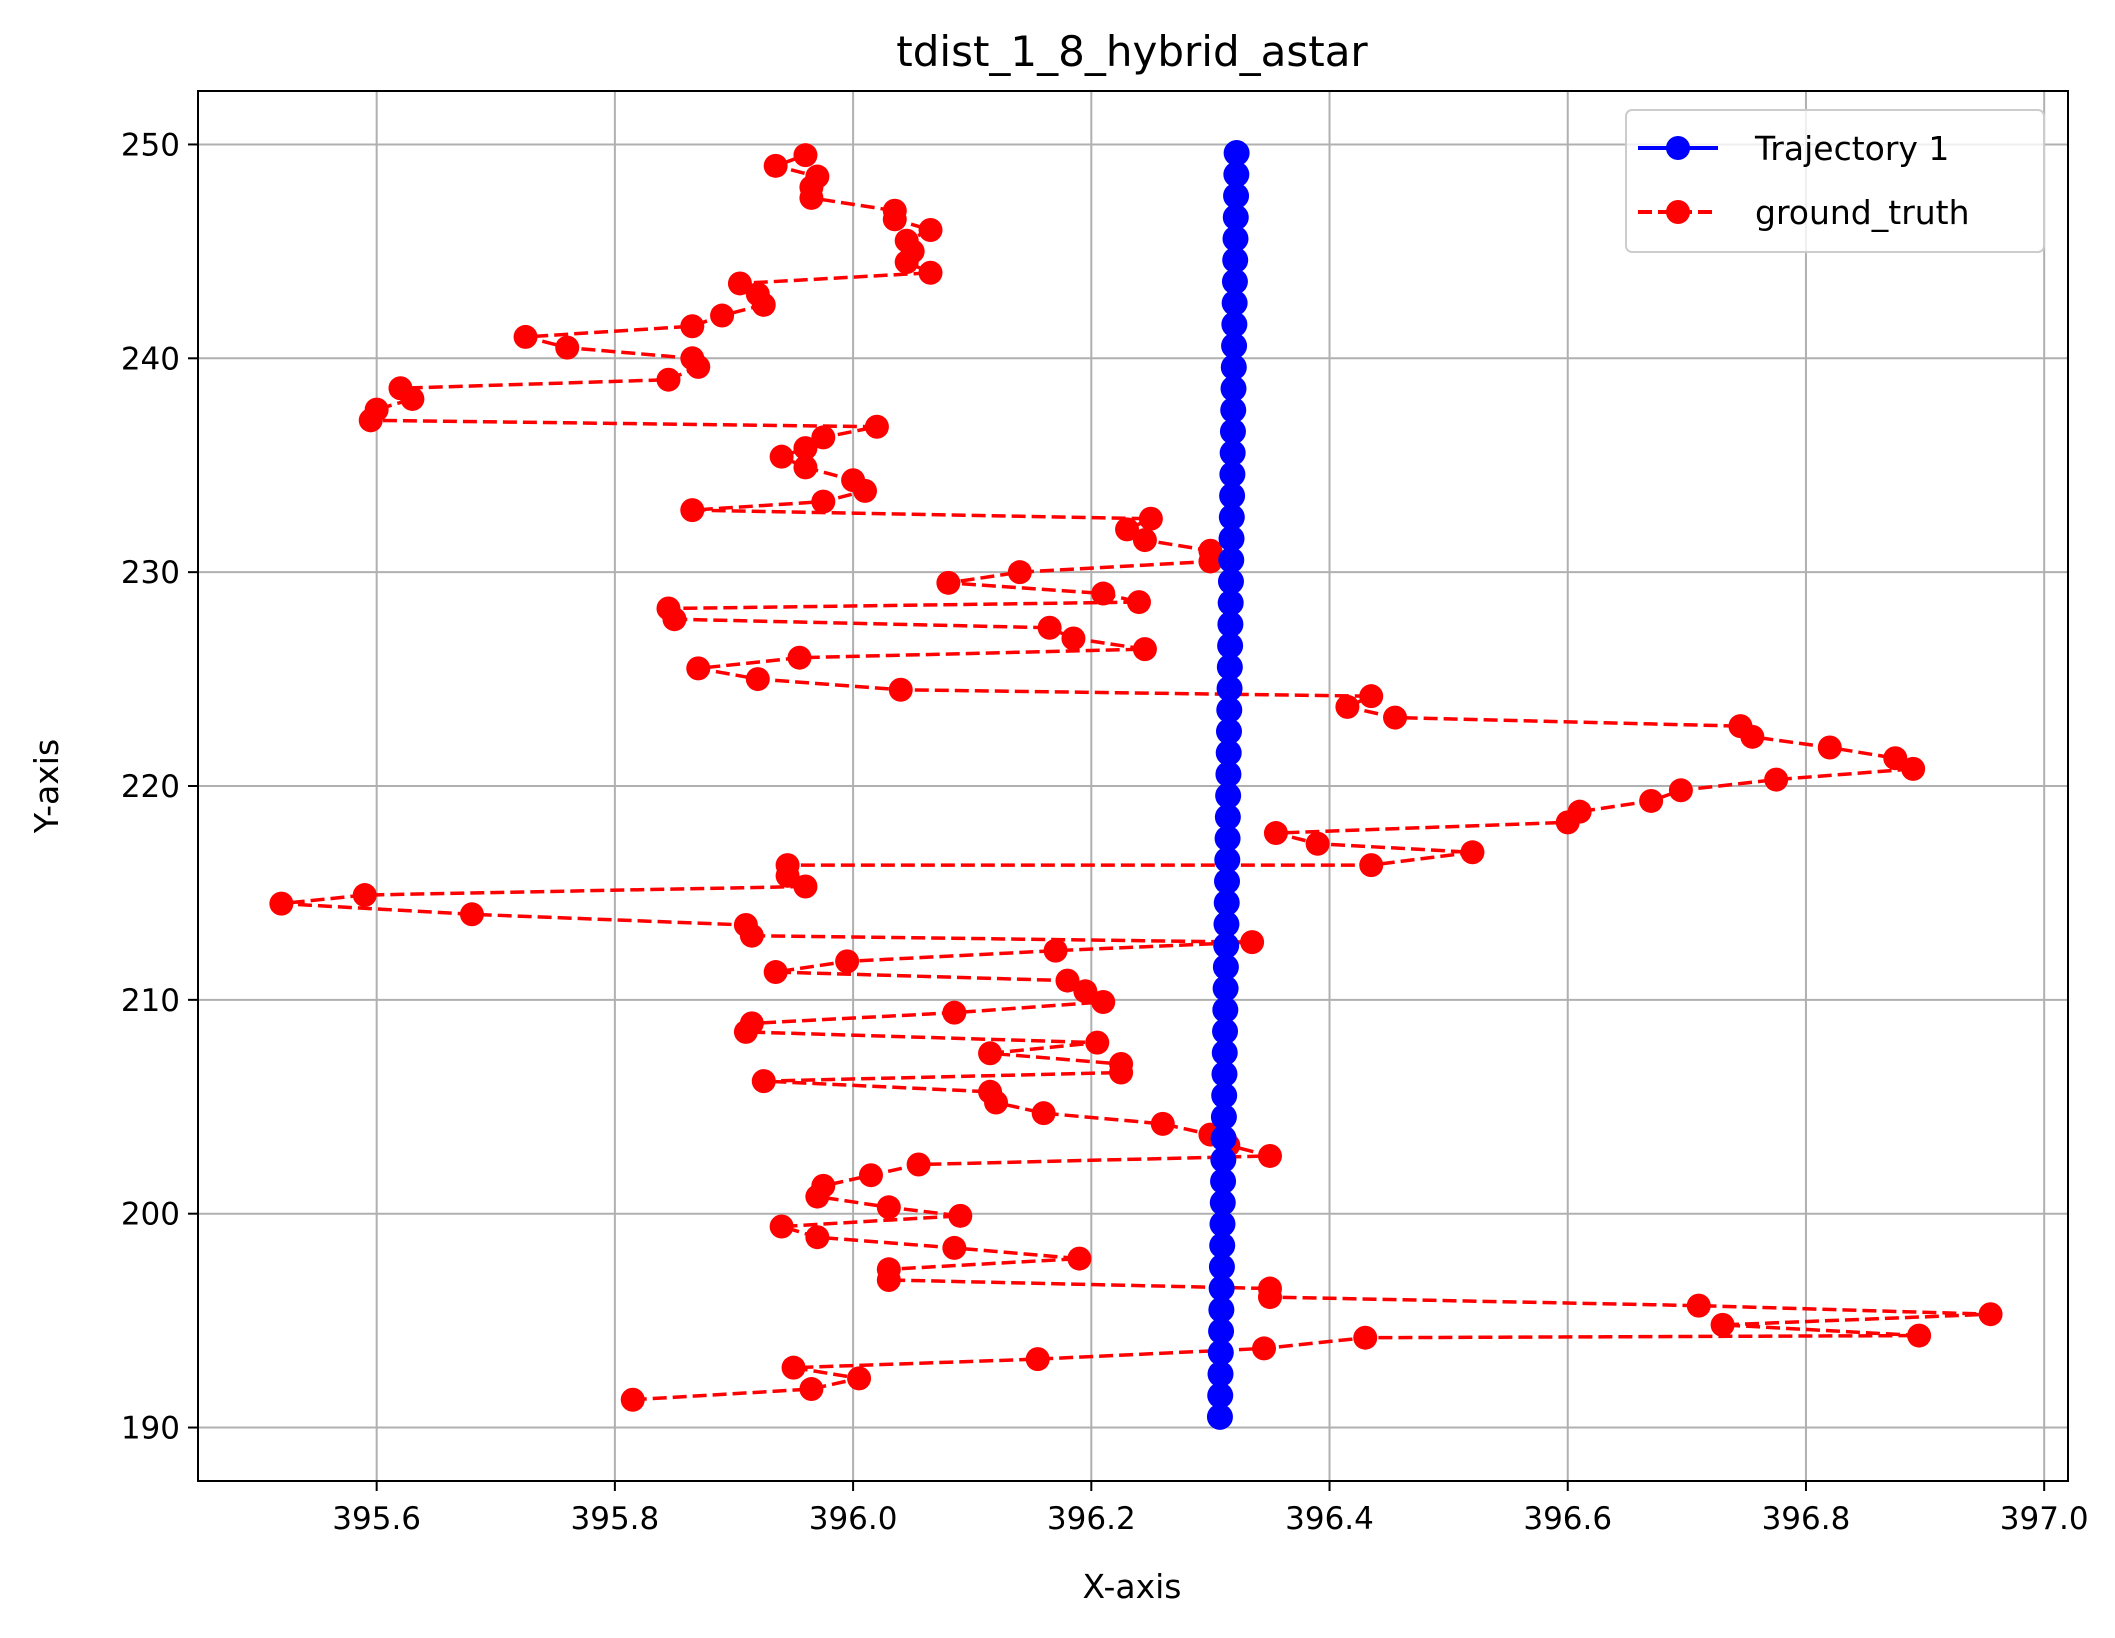 The width and height of the screenshot is (2115, 1638). I want to click on y-tick-label: 250, so click(150, 145).